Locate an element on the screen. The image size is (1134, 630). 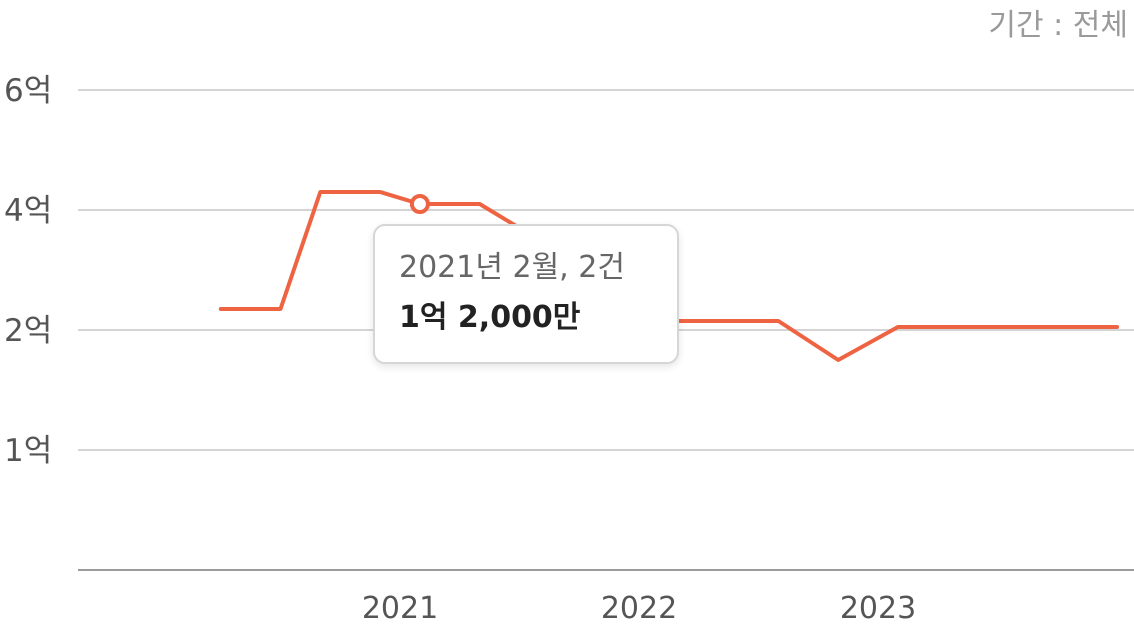
x-tick-label: 2021 is located at coordinates (400, 608).